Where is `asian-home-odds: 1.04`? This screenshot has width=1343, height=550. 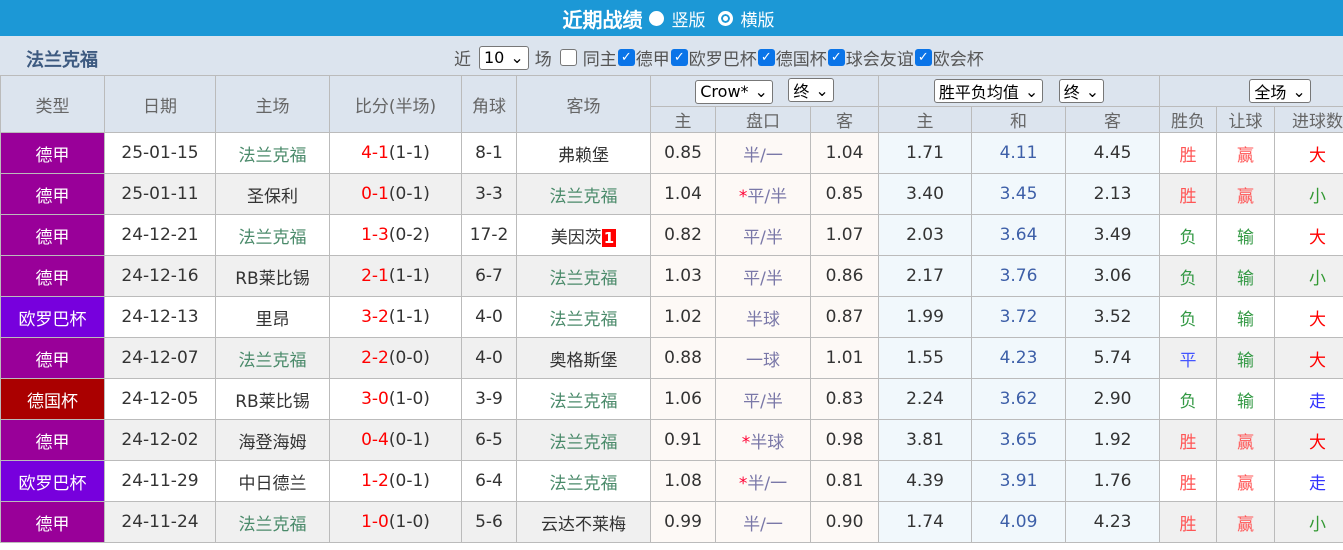 asian-home-odds: 1.04 is located at coordinates (683, 194).